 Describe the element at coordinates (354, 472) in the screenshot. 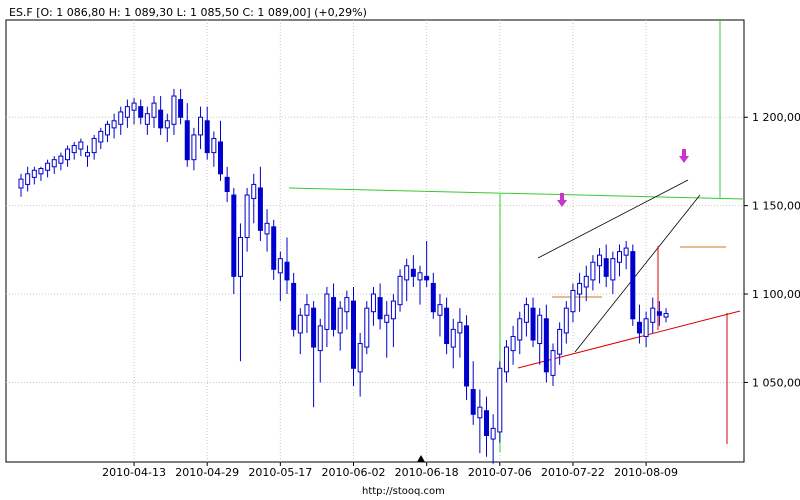

I see `x-tick-label: 2010-06-02` at that location.